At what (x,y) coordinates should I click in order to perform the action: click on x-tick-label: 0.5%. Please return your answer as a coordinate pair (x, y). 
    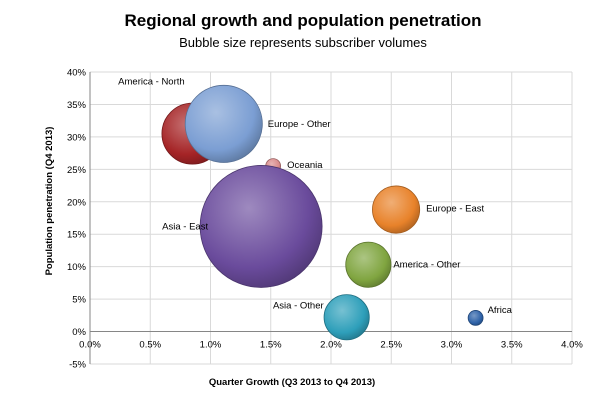
    Looking at the image, I should click on (150, 345).